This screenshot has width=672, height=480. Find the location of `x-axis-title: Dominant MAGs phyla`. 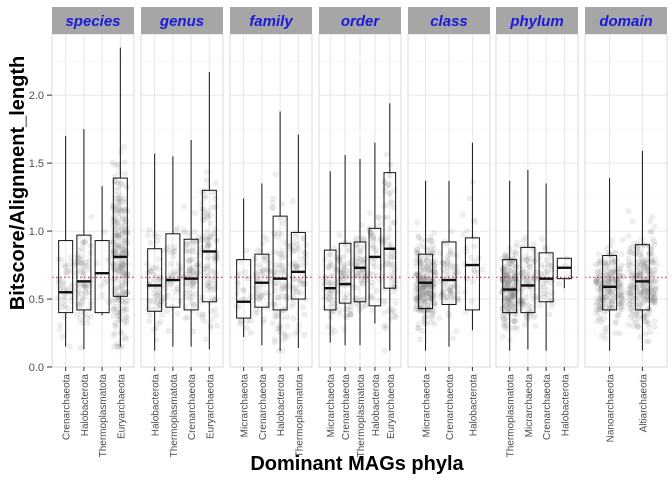

x-axis-title: Dominant MAGs phyla is located at coordinates (357, 464).